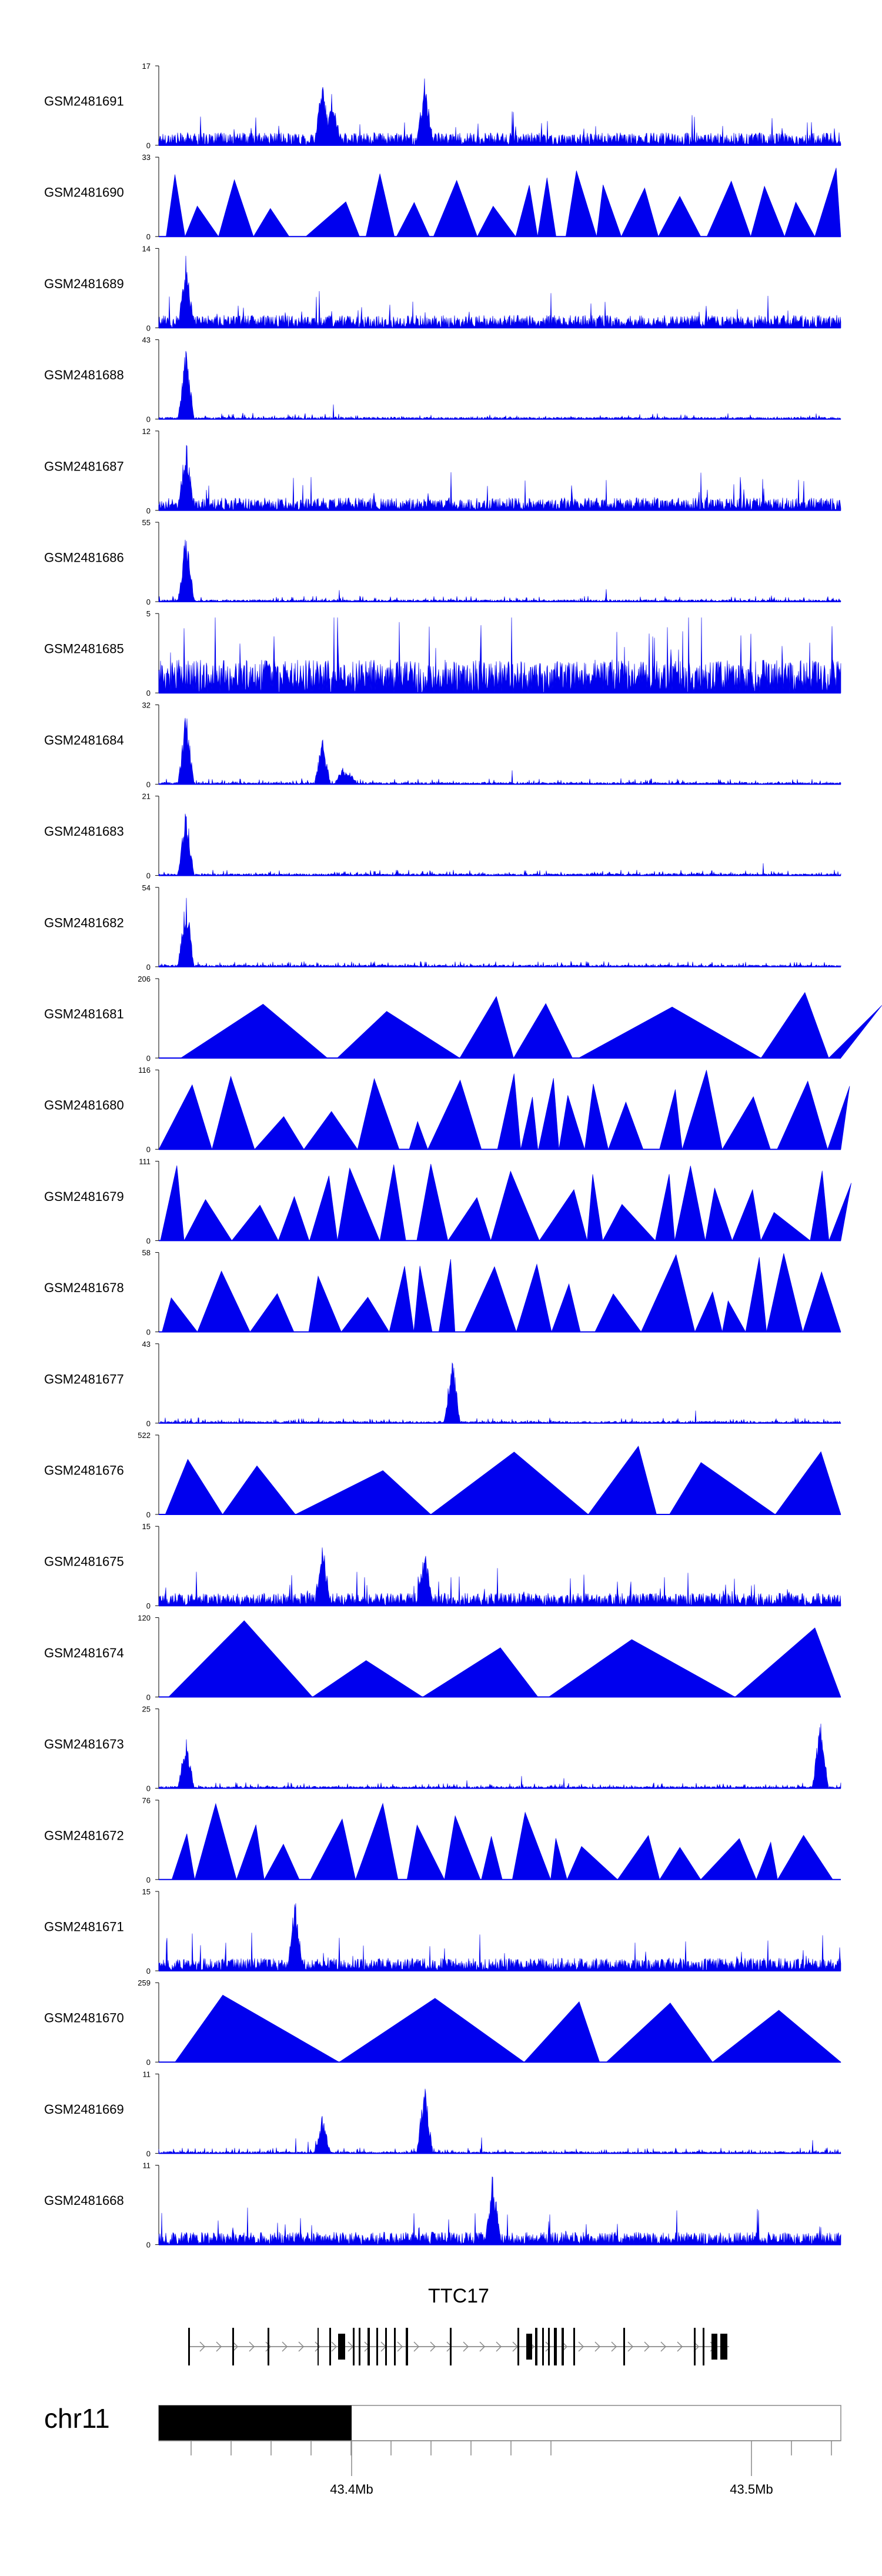  I want to click on track-label: GSM2481691, so click(84, 101).